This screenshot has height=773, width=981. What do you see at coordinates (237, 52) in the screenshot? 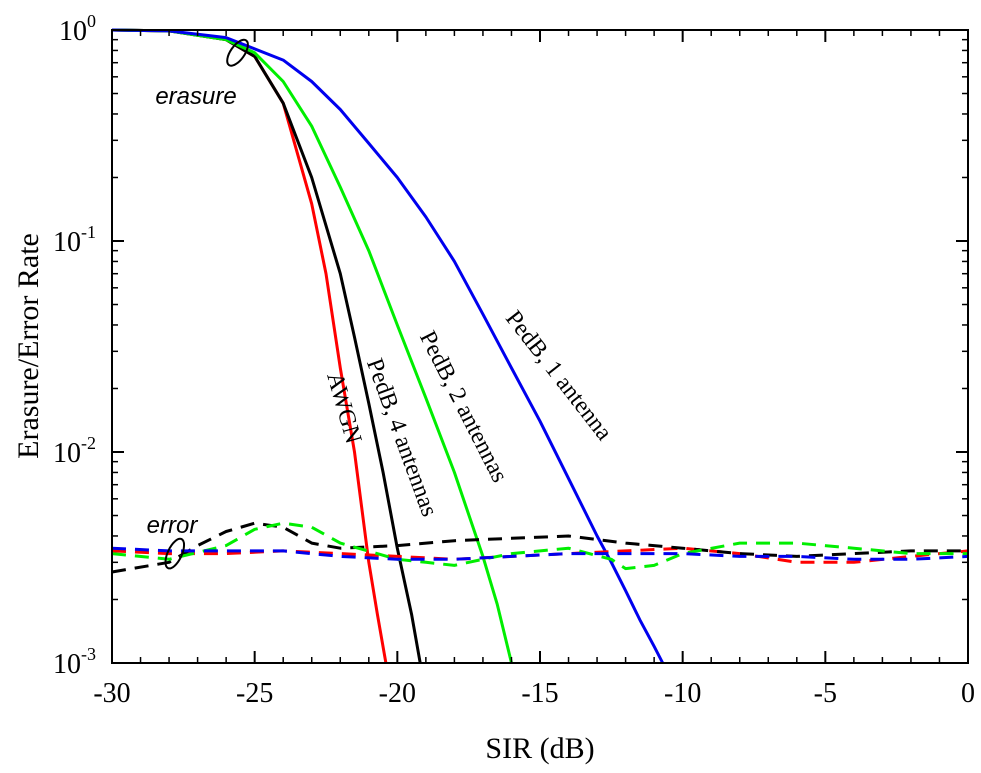
I see `annotation-marker-erasure` at bounding box center [237, 52].